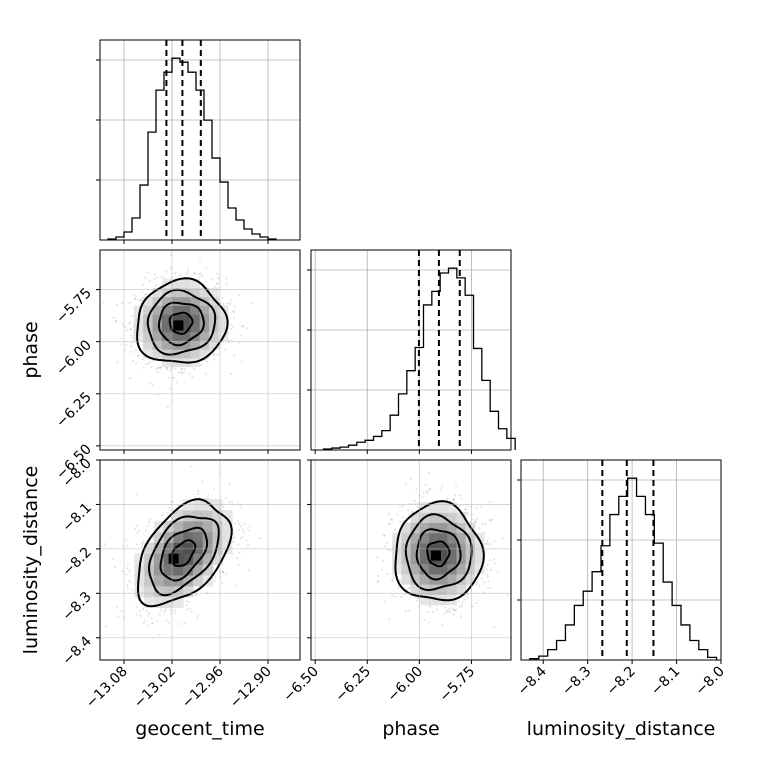  What do you see at coordinates (31, 560) in the screenshot?
I see `y-axis-label-luminosity_distance: luminosity_distance` at bounding box center [31, 560].